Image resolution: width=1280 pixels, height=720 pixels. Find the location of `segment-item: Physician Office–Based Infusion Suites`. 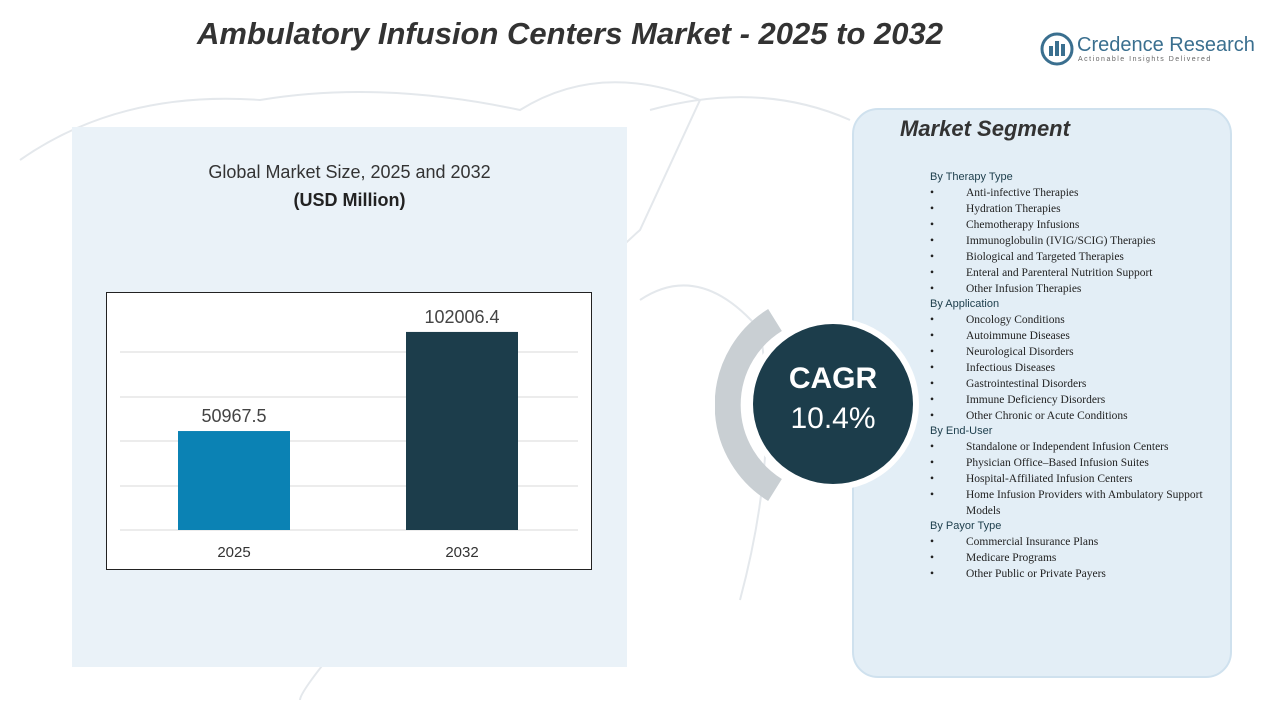

segment-item: Physician Office–Based Infusion Suites is located at coordinates (1075, 463).